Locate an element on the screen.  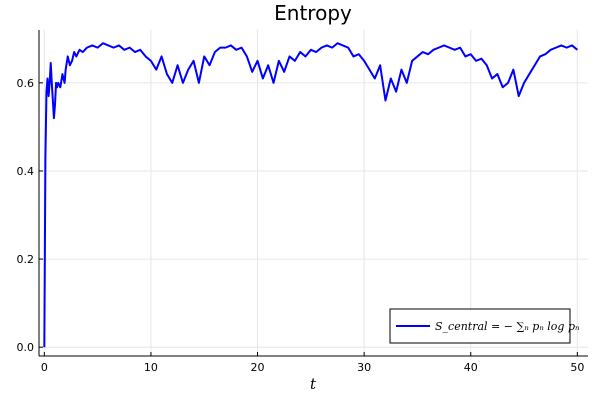
x-tick-label: 30 is located at coordinates (364, 367).